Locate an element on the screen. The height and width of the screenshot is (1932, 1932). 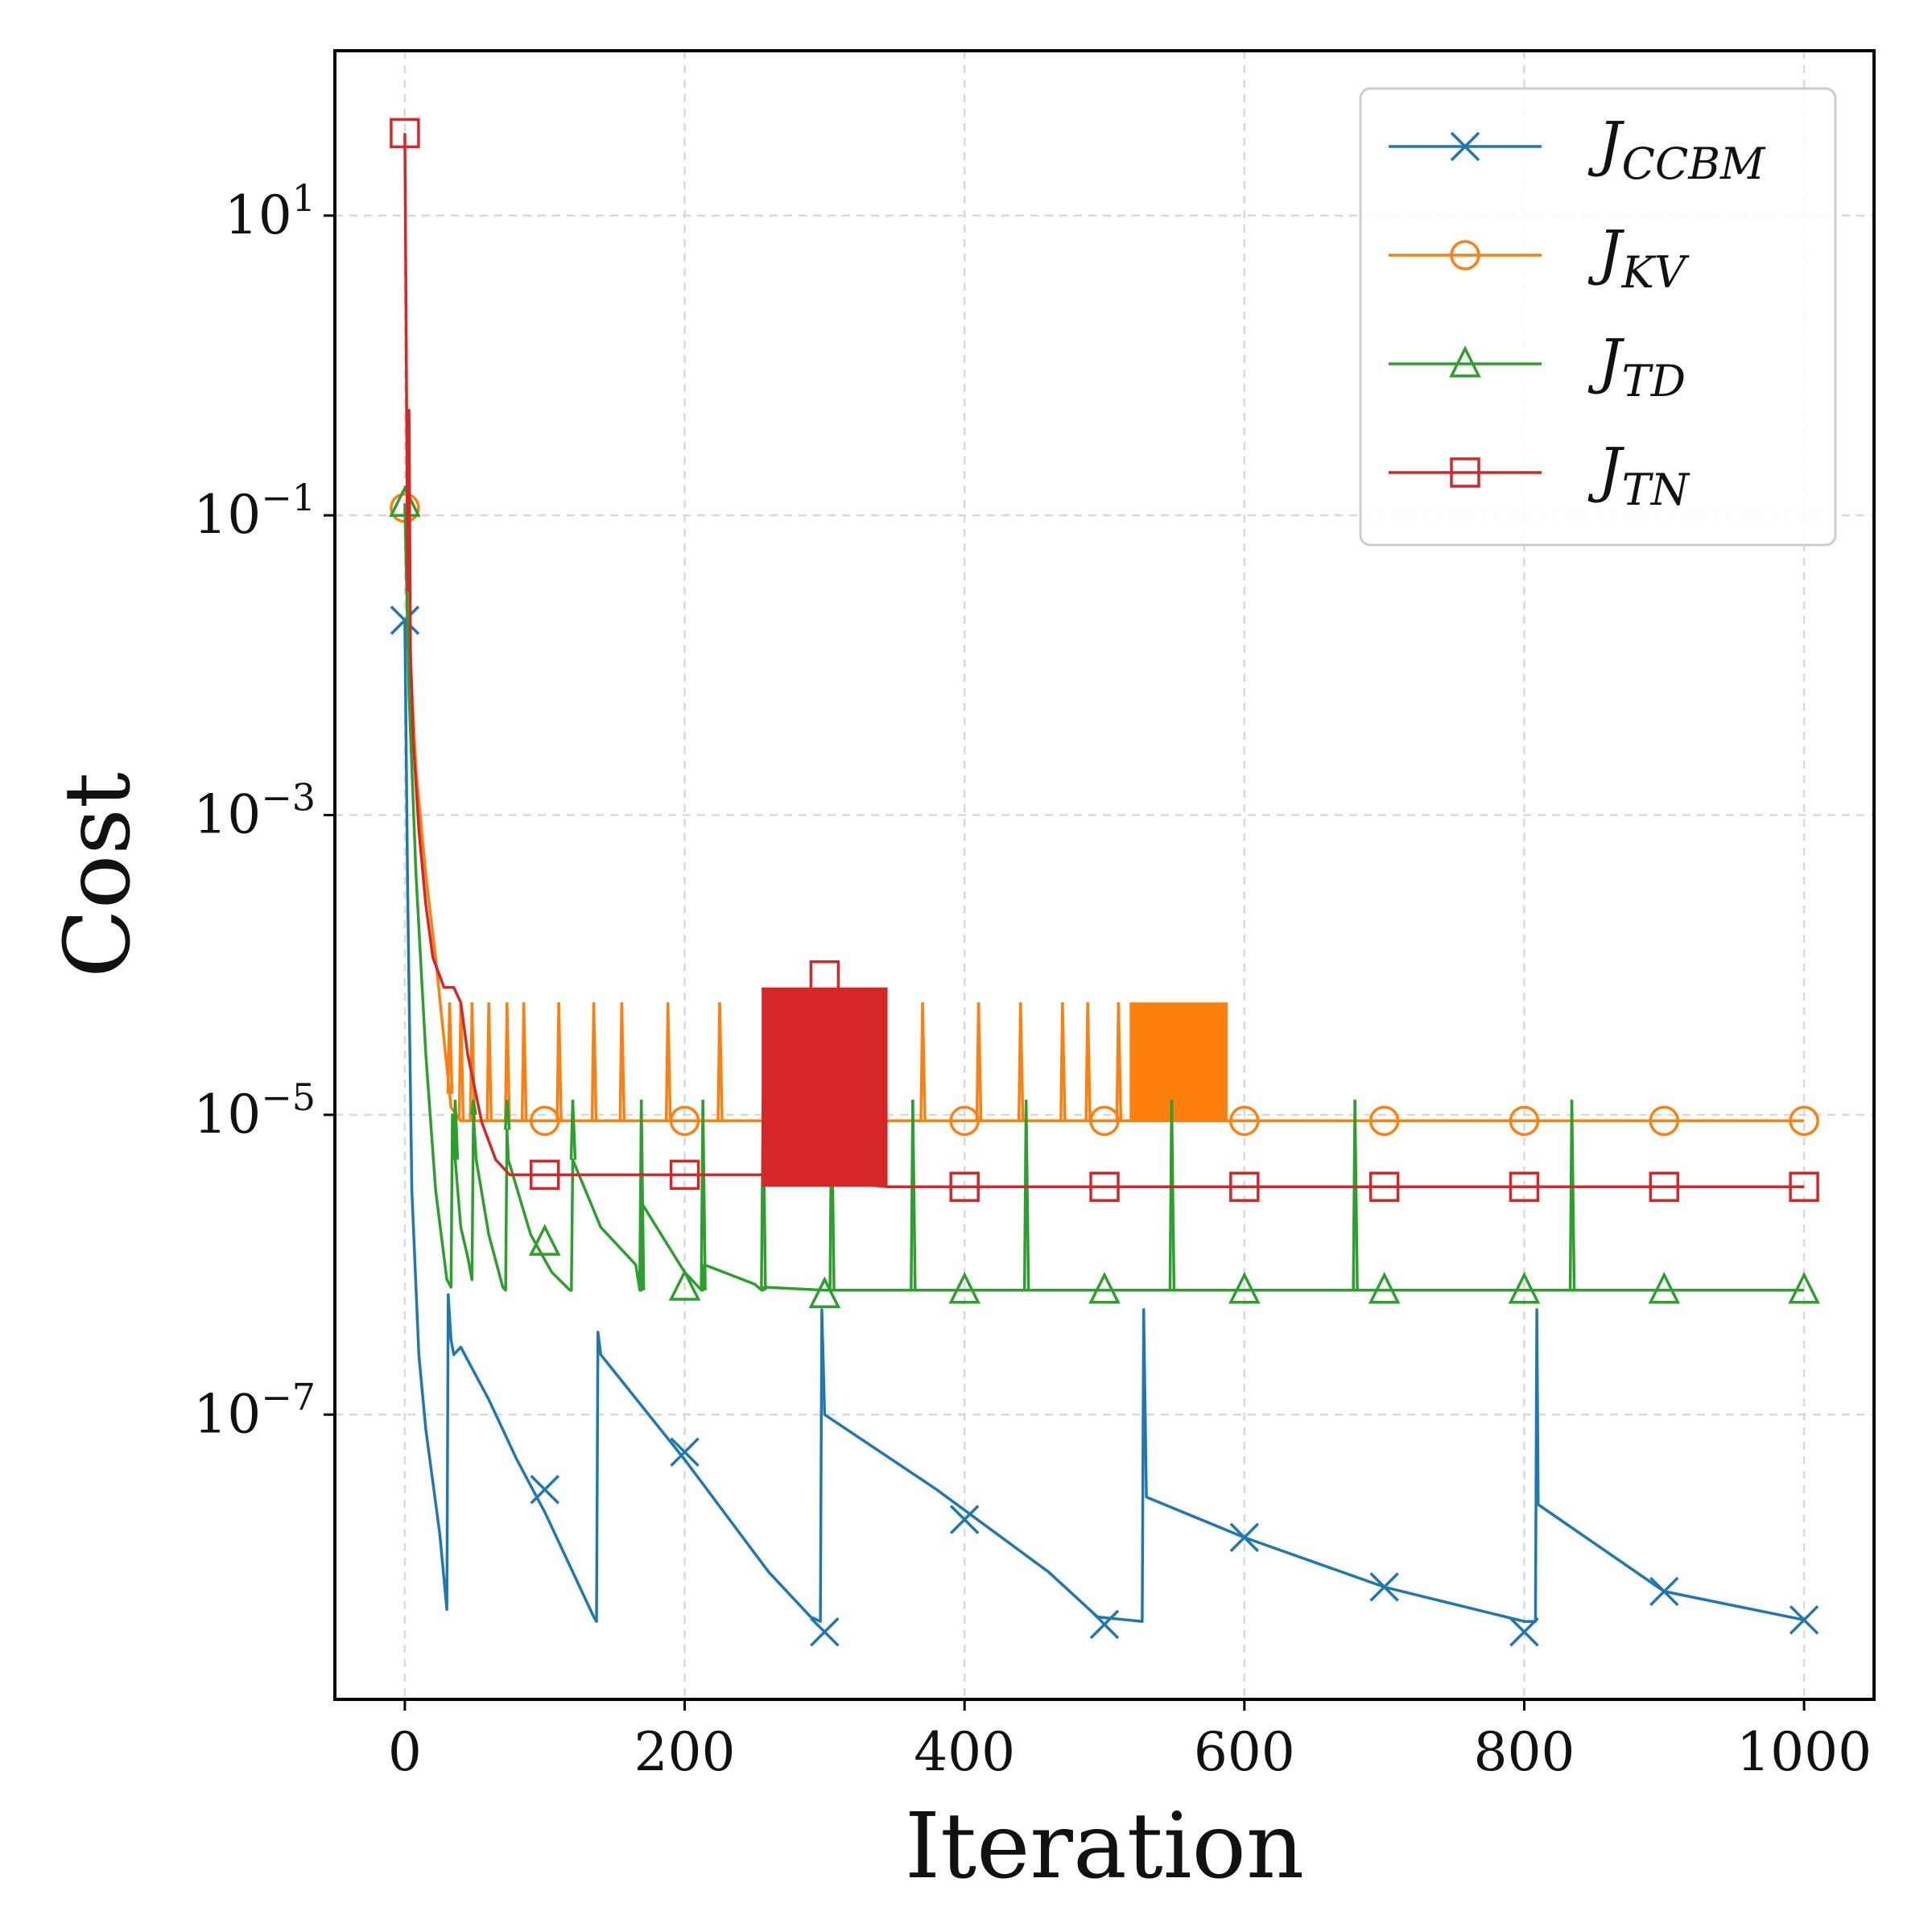
y-tick-label: 10¹ is located at coordinates (270, 211).